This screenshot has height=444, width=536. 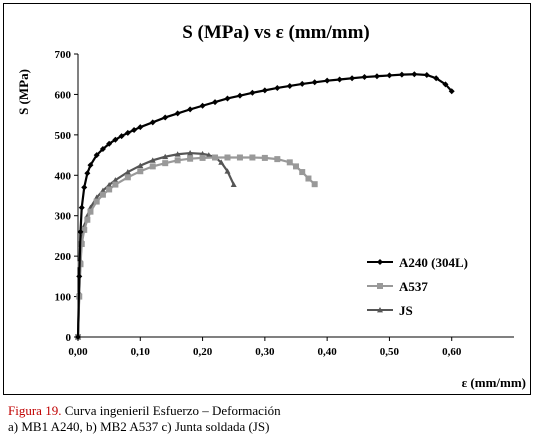 What do you see at coordinates (63, 257) in the screenshot?
I see `y-tick-label: 200` at bounding box center [63, 257].